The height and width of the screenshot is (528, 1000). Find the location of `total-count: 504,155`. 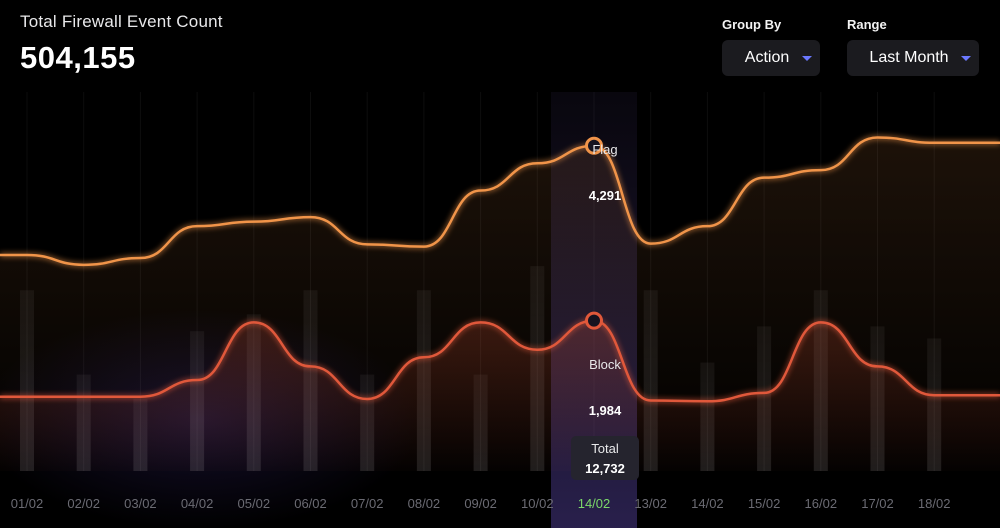

total-count: 504,155 is located at coordinates (78, 57).